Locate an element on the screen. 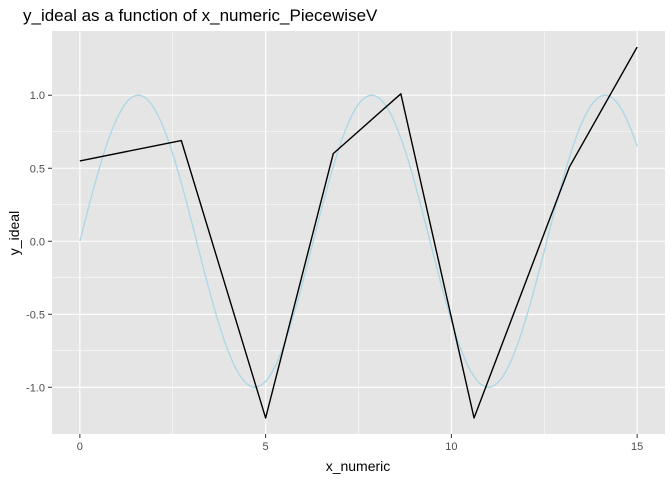 This screenshot has height=480, width=672. x-tick-label: 5 is located at coordinates (266, 447).